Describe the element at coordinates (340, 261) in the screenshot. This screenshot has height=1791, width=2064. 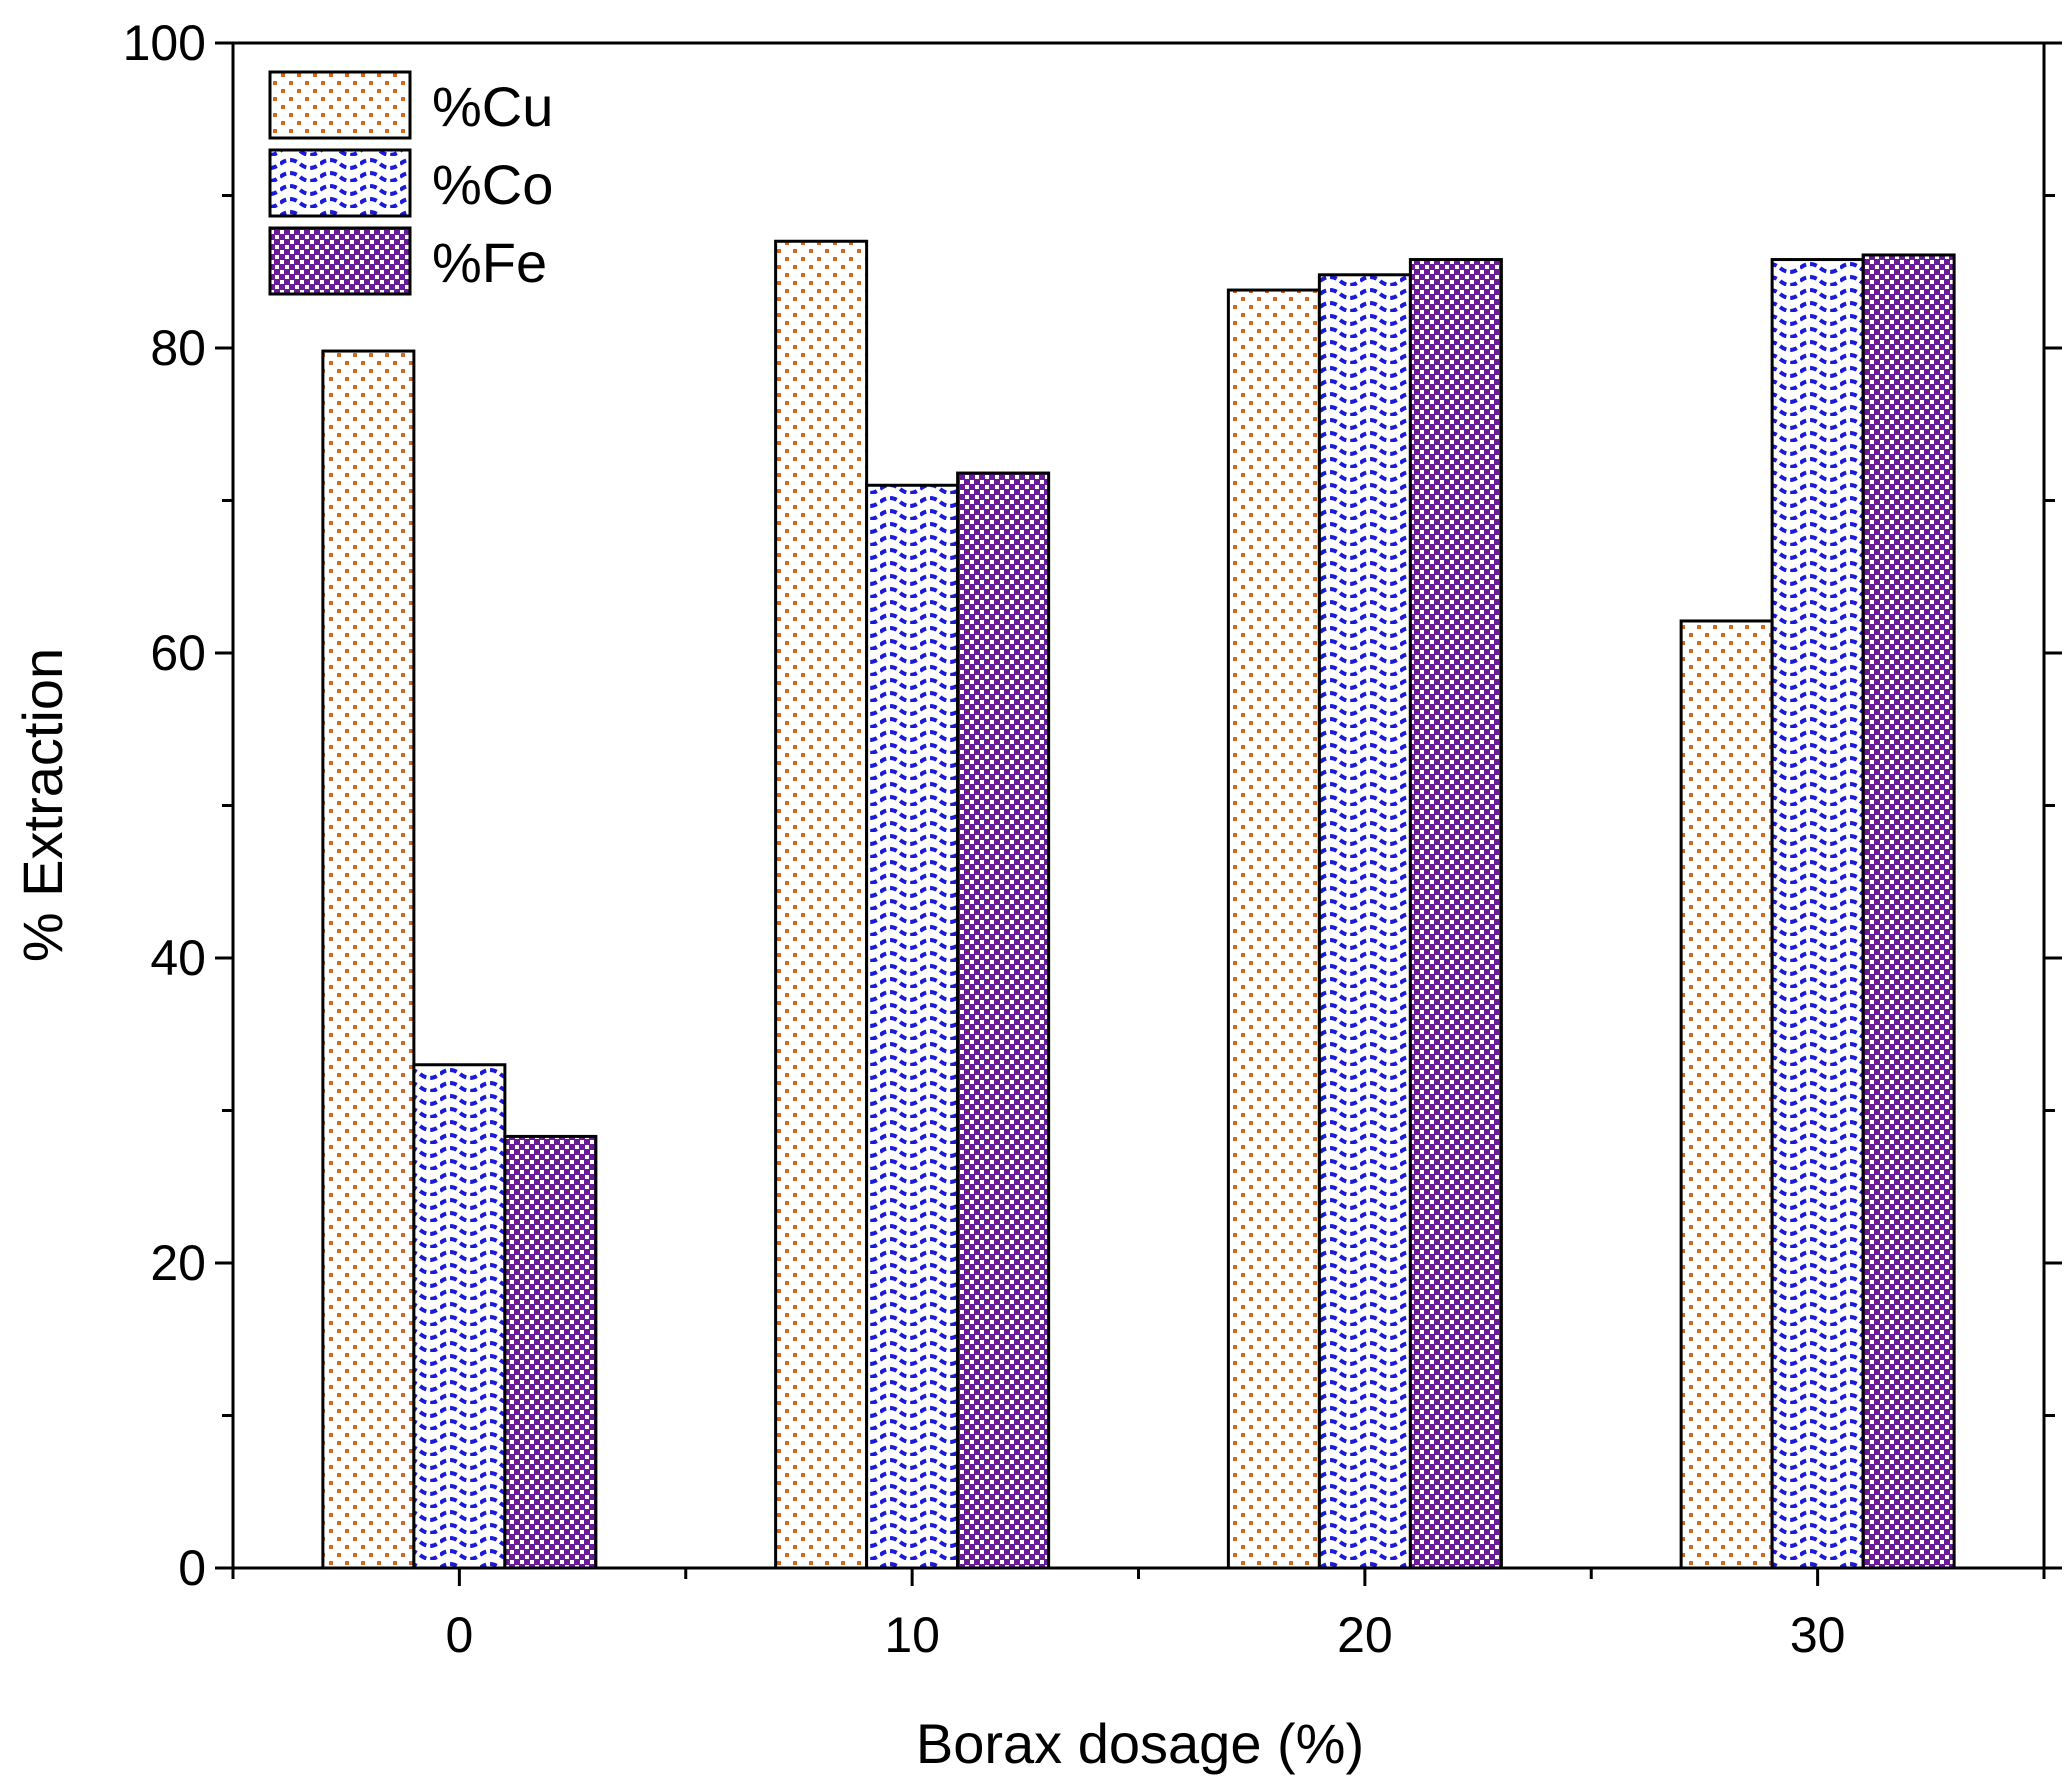
I see `legend-swatch-fe` at that location.